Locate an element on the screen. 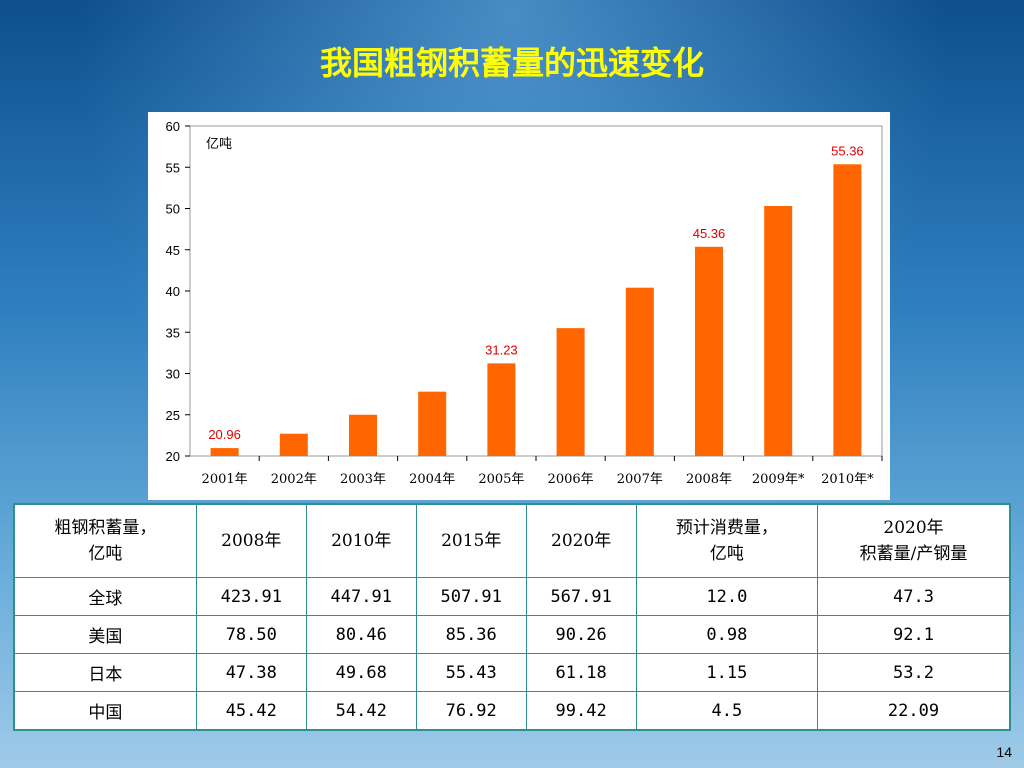  row-header-cell: 全球 is located at coordinates (105, 596).